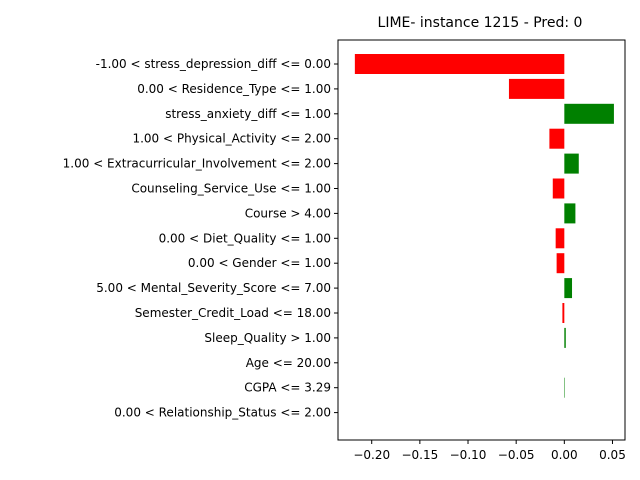 The width and height of the screenshot is (640, 480). I want to click on y-tick-label: Sleep_Quality > 1.00, so click(267, 338).